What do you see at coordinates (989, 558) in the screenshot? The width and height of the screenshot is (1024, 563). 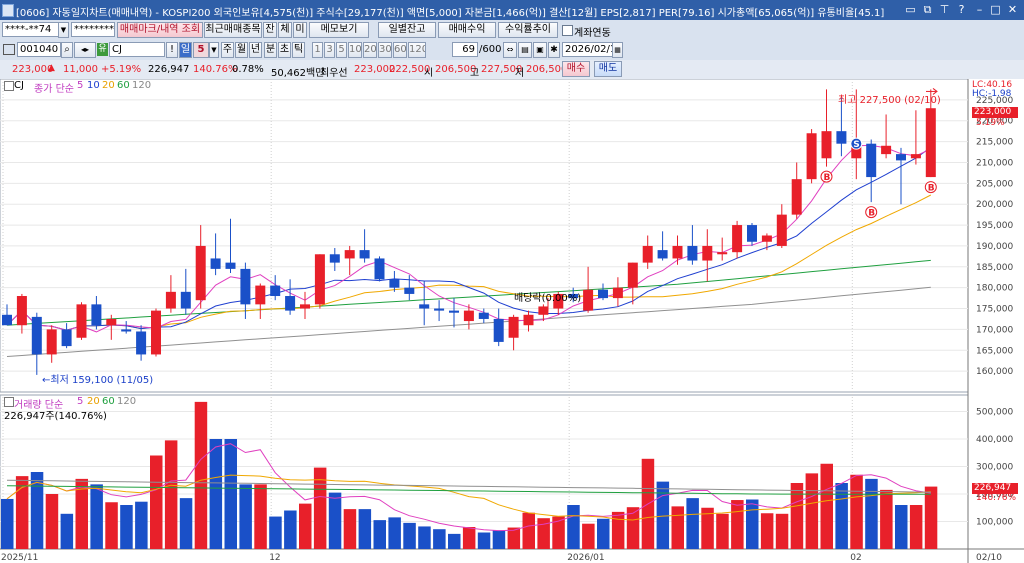 I see `x-tick-label: 02/10` at bounding box center [989, 558].